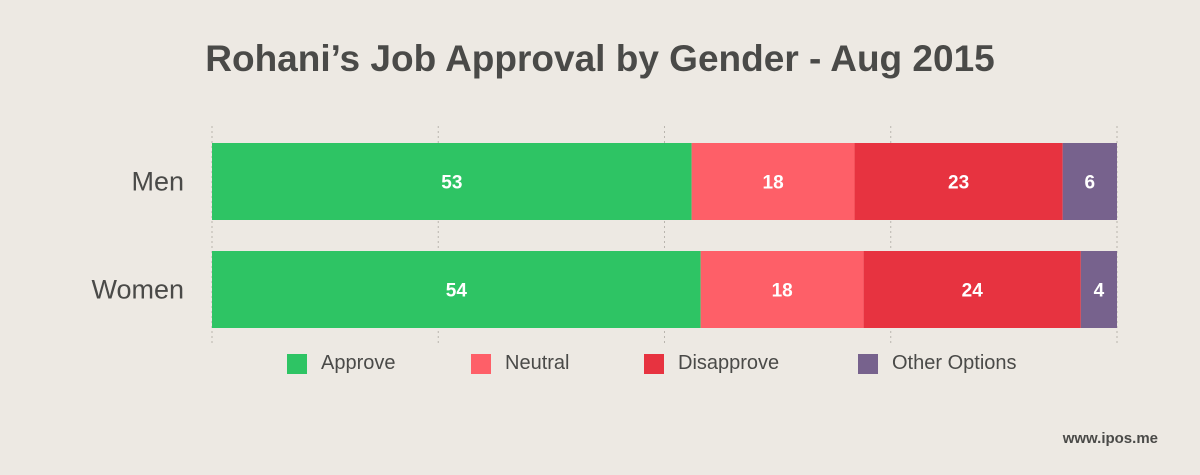 The width and height of the screenshot is (1200, 475). I want to click on bar-men-disapprove, so click(958, 181).